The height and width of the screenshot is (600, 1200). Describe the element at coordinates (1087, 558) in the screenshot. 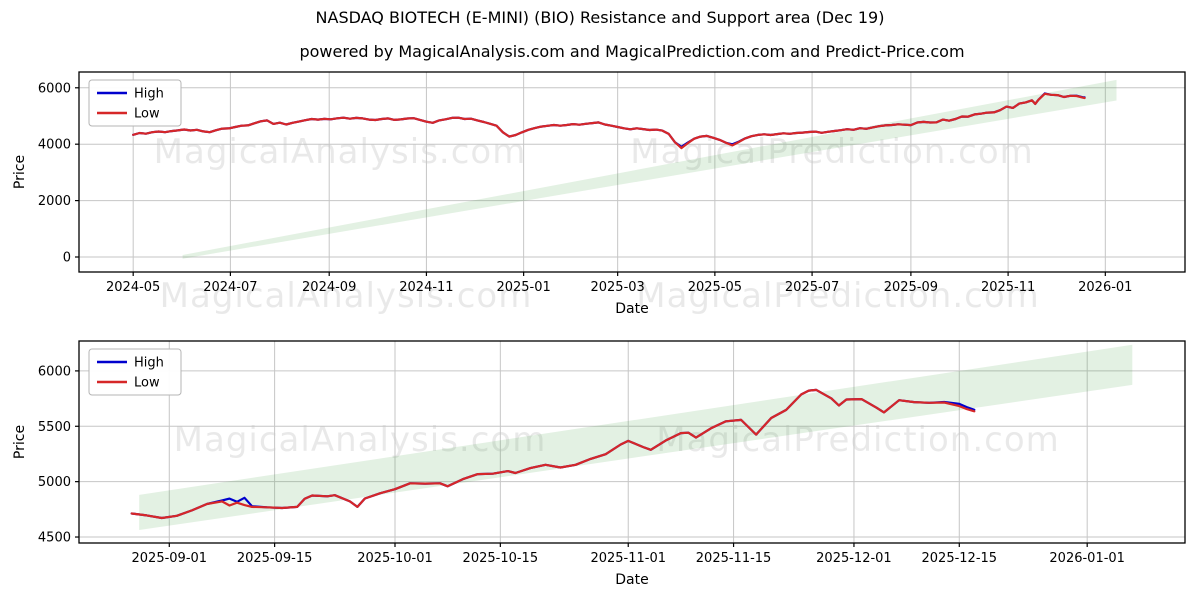

I see `x-tick-label: 2026-01-01` at that location.